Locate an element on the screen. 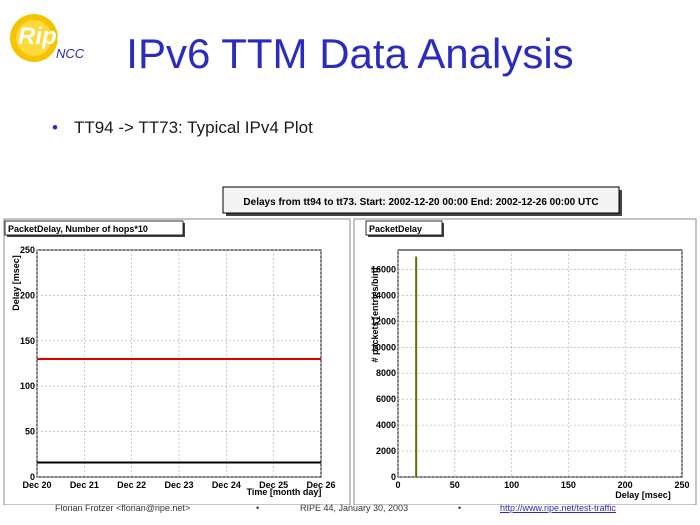 Image resolution: width=700 pixels, height=525 pixels. right-x-tick-label: 200 is located at coordinates (625, 485).